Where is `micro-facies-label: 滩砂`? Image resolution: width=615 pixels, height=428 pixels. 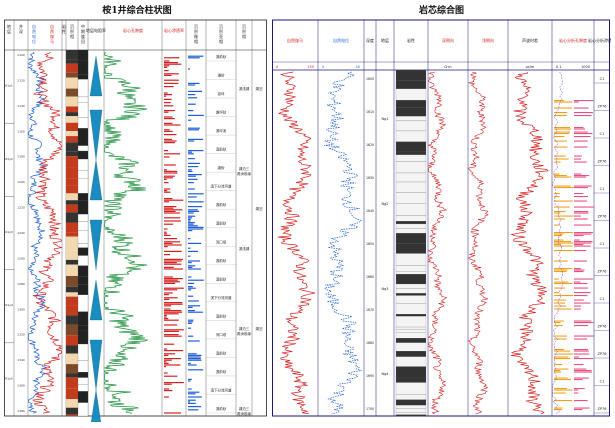
micro-facies-label: 滩砂 is located at coordinates (221, 75).